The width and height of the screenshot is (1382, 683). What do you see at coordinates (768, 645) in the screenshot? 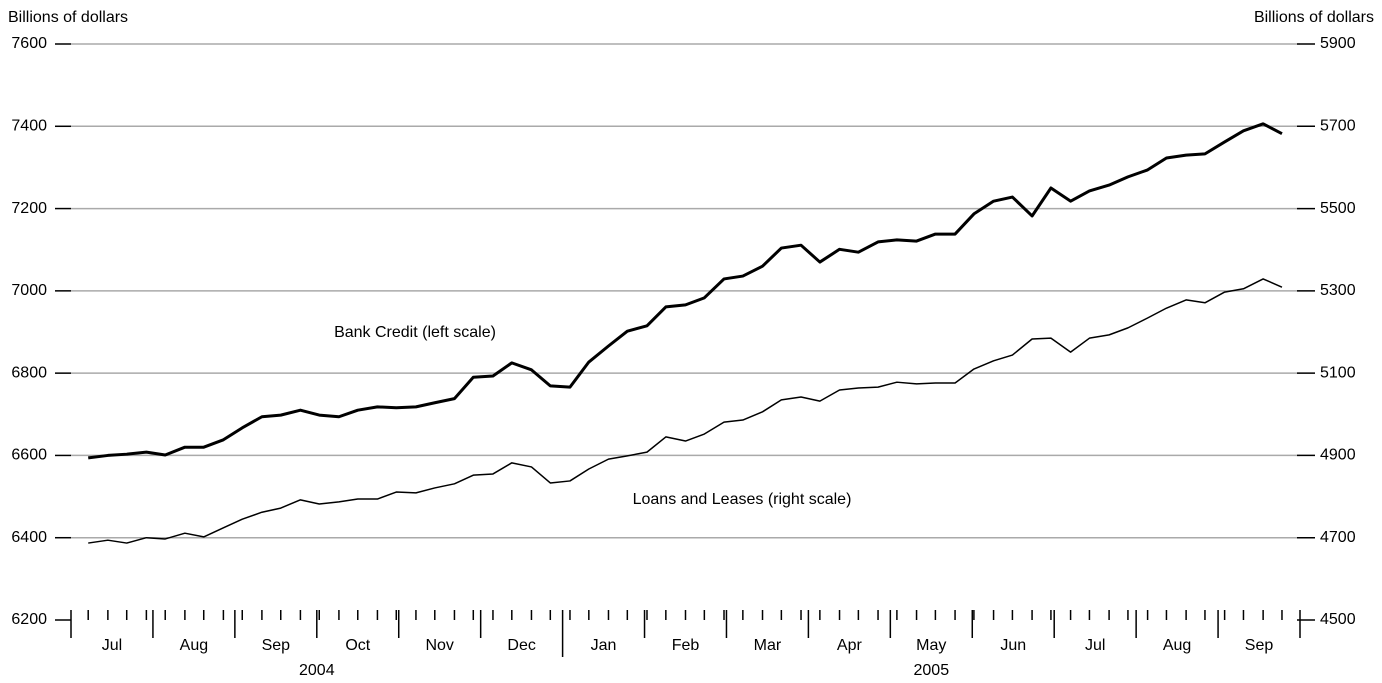
I see `x-tick-label: Mar` at bounding box center [768, 645].